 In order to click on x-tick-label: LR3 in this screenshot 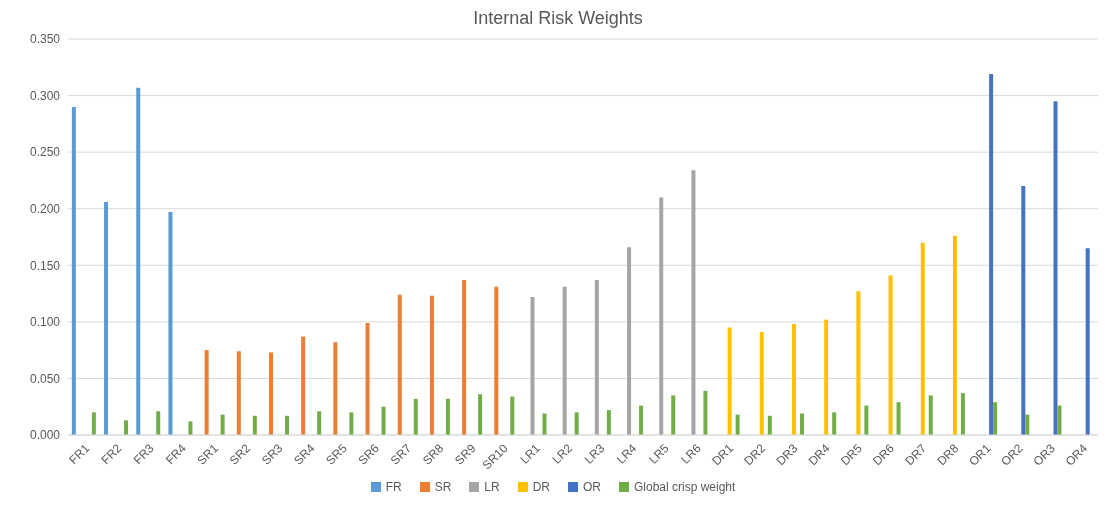, I will do `click(594, 454)`.